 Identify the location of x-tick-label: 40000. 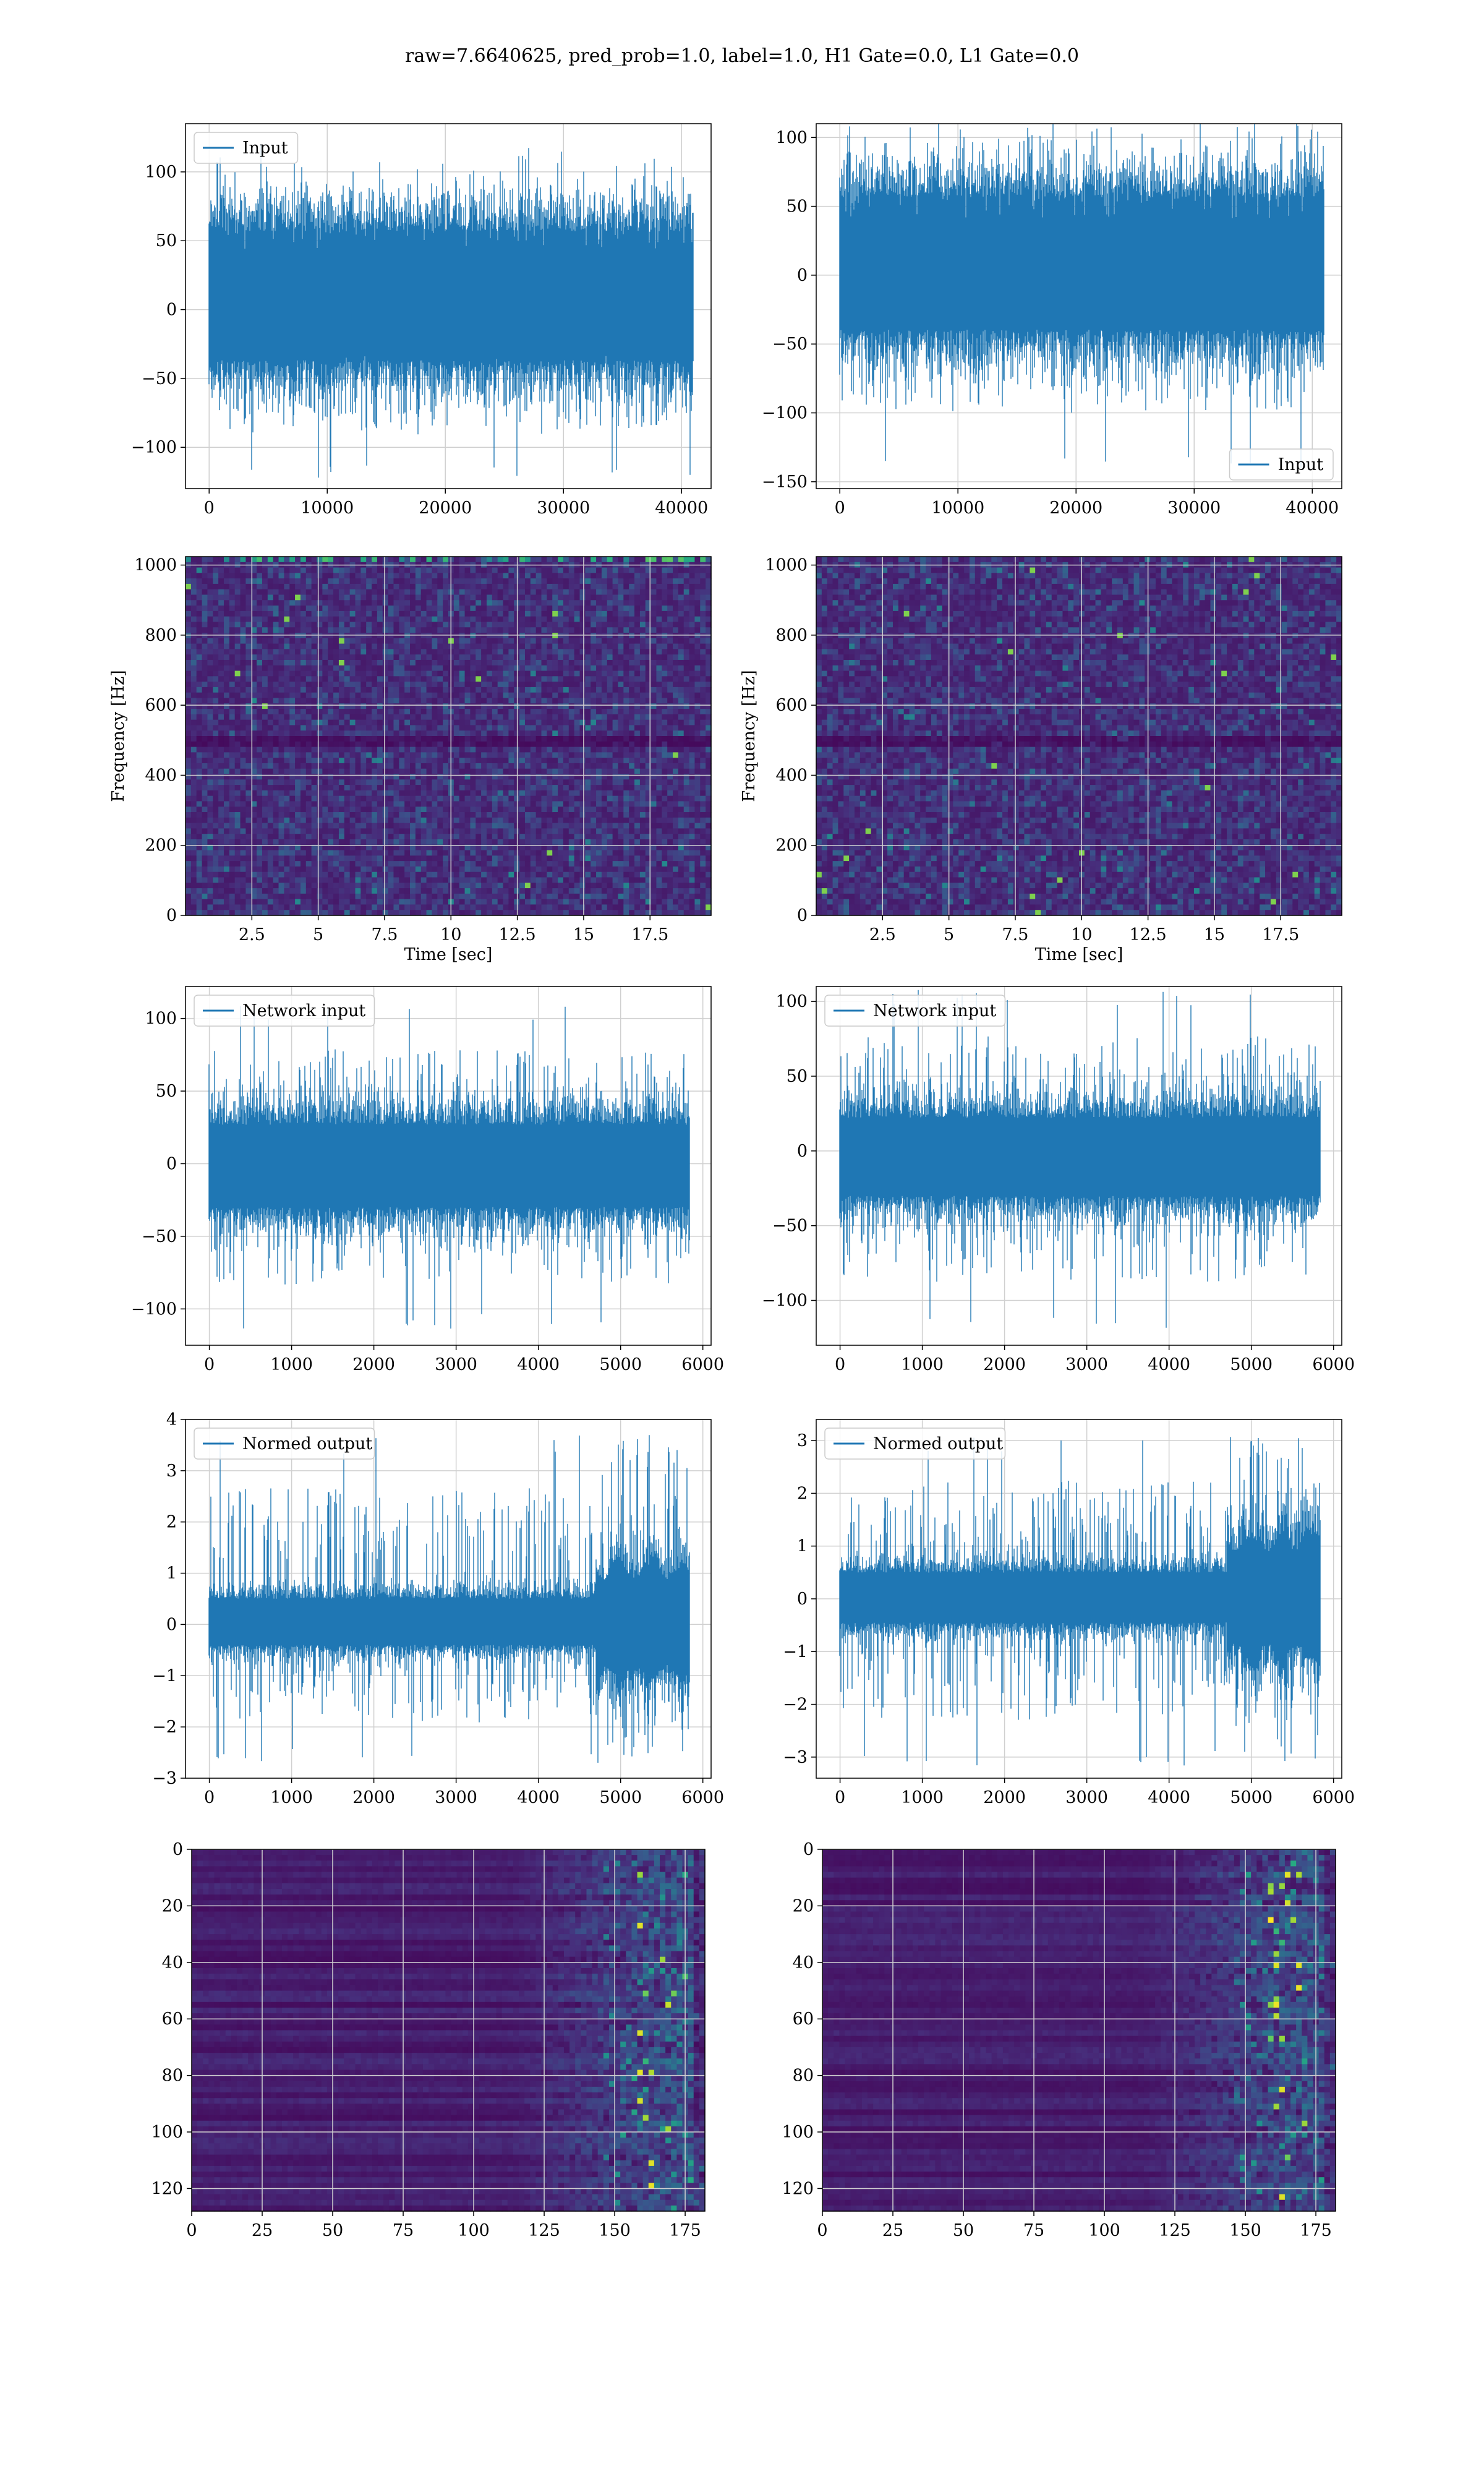
(1312, 508).